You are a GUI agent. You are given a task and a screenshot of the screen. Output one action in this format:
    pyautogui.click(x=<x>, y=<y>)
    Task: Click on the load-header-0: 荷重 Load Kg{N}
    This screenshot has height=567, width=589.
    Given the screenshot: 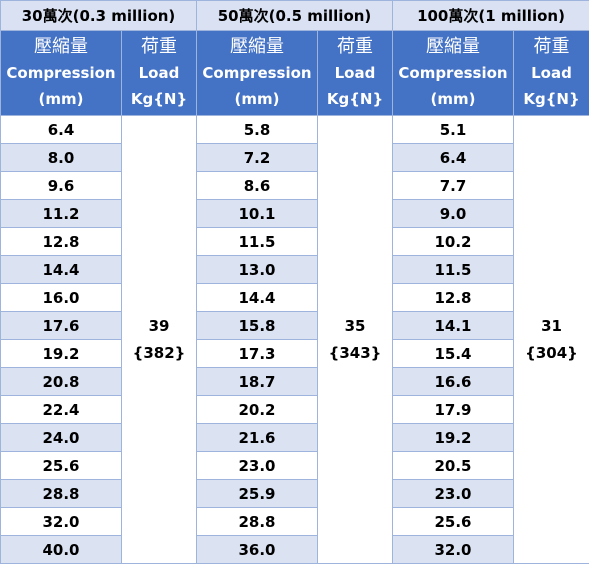 What is the action you would take?
    pyautogui.click(x=159, y=73)
    